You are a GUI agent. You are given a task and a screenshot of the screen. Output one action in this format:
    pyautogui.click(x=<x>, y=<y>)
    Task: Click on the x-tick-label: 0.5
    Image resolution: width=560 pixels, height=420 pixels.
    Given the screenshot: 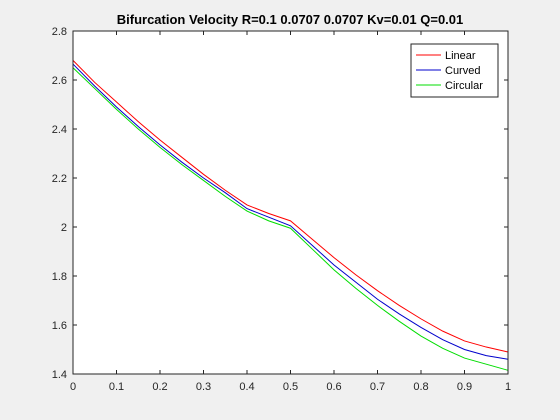 What is the action you would take?
    pyautogui.click(x=290, y=387)
    